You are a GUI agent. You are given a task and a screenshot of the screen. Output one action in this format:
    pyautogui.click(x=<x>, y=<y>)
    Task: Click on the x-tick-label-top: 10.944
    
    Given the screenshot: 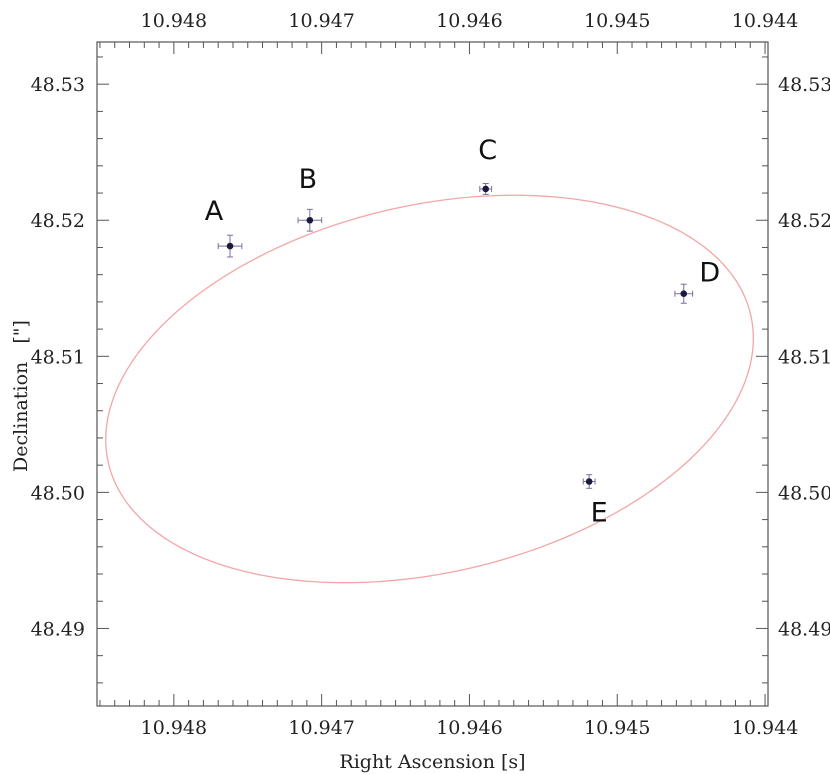 What is the action you would take?
    pyautogui.click(x=765, y=21)
    